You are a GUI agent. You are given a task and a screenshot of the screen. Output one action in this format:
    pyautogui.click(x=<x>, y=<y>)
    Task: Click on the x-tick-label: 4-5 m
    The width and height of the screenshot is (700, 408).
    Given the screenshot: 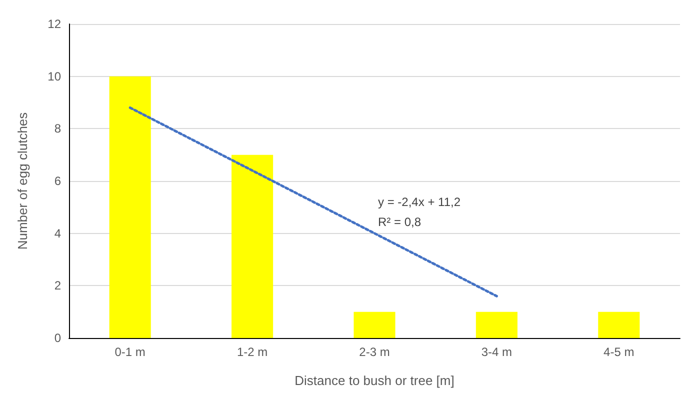 What is the action you would take?
    pyautogui.click(x=619, y=352)
    